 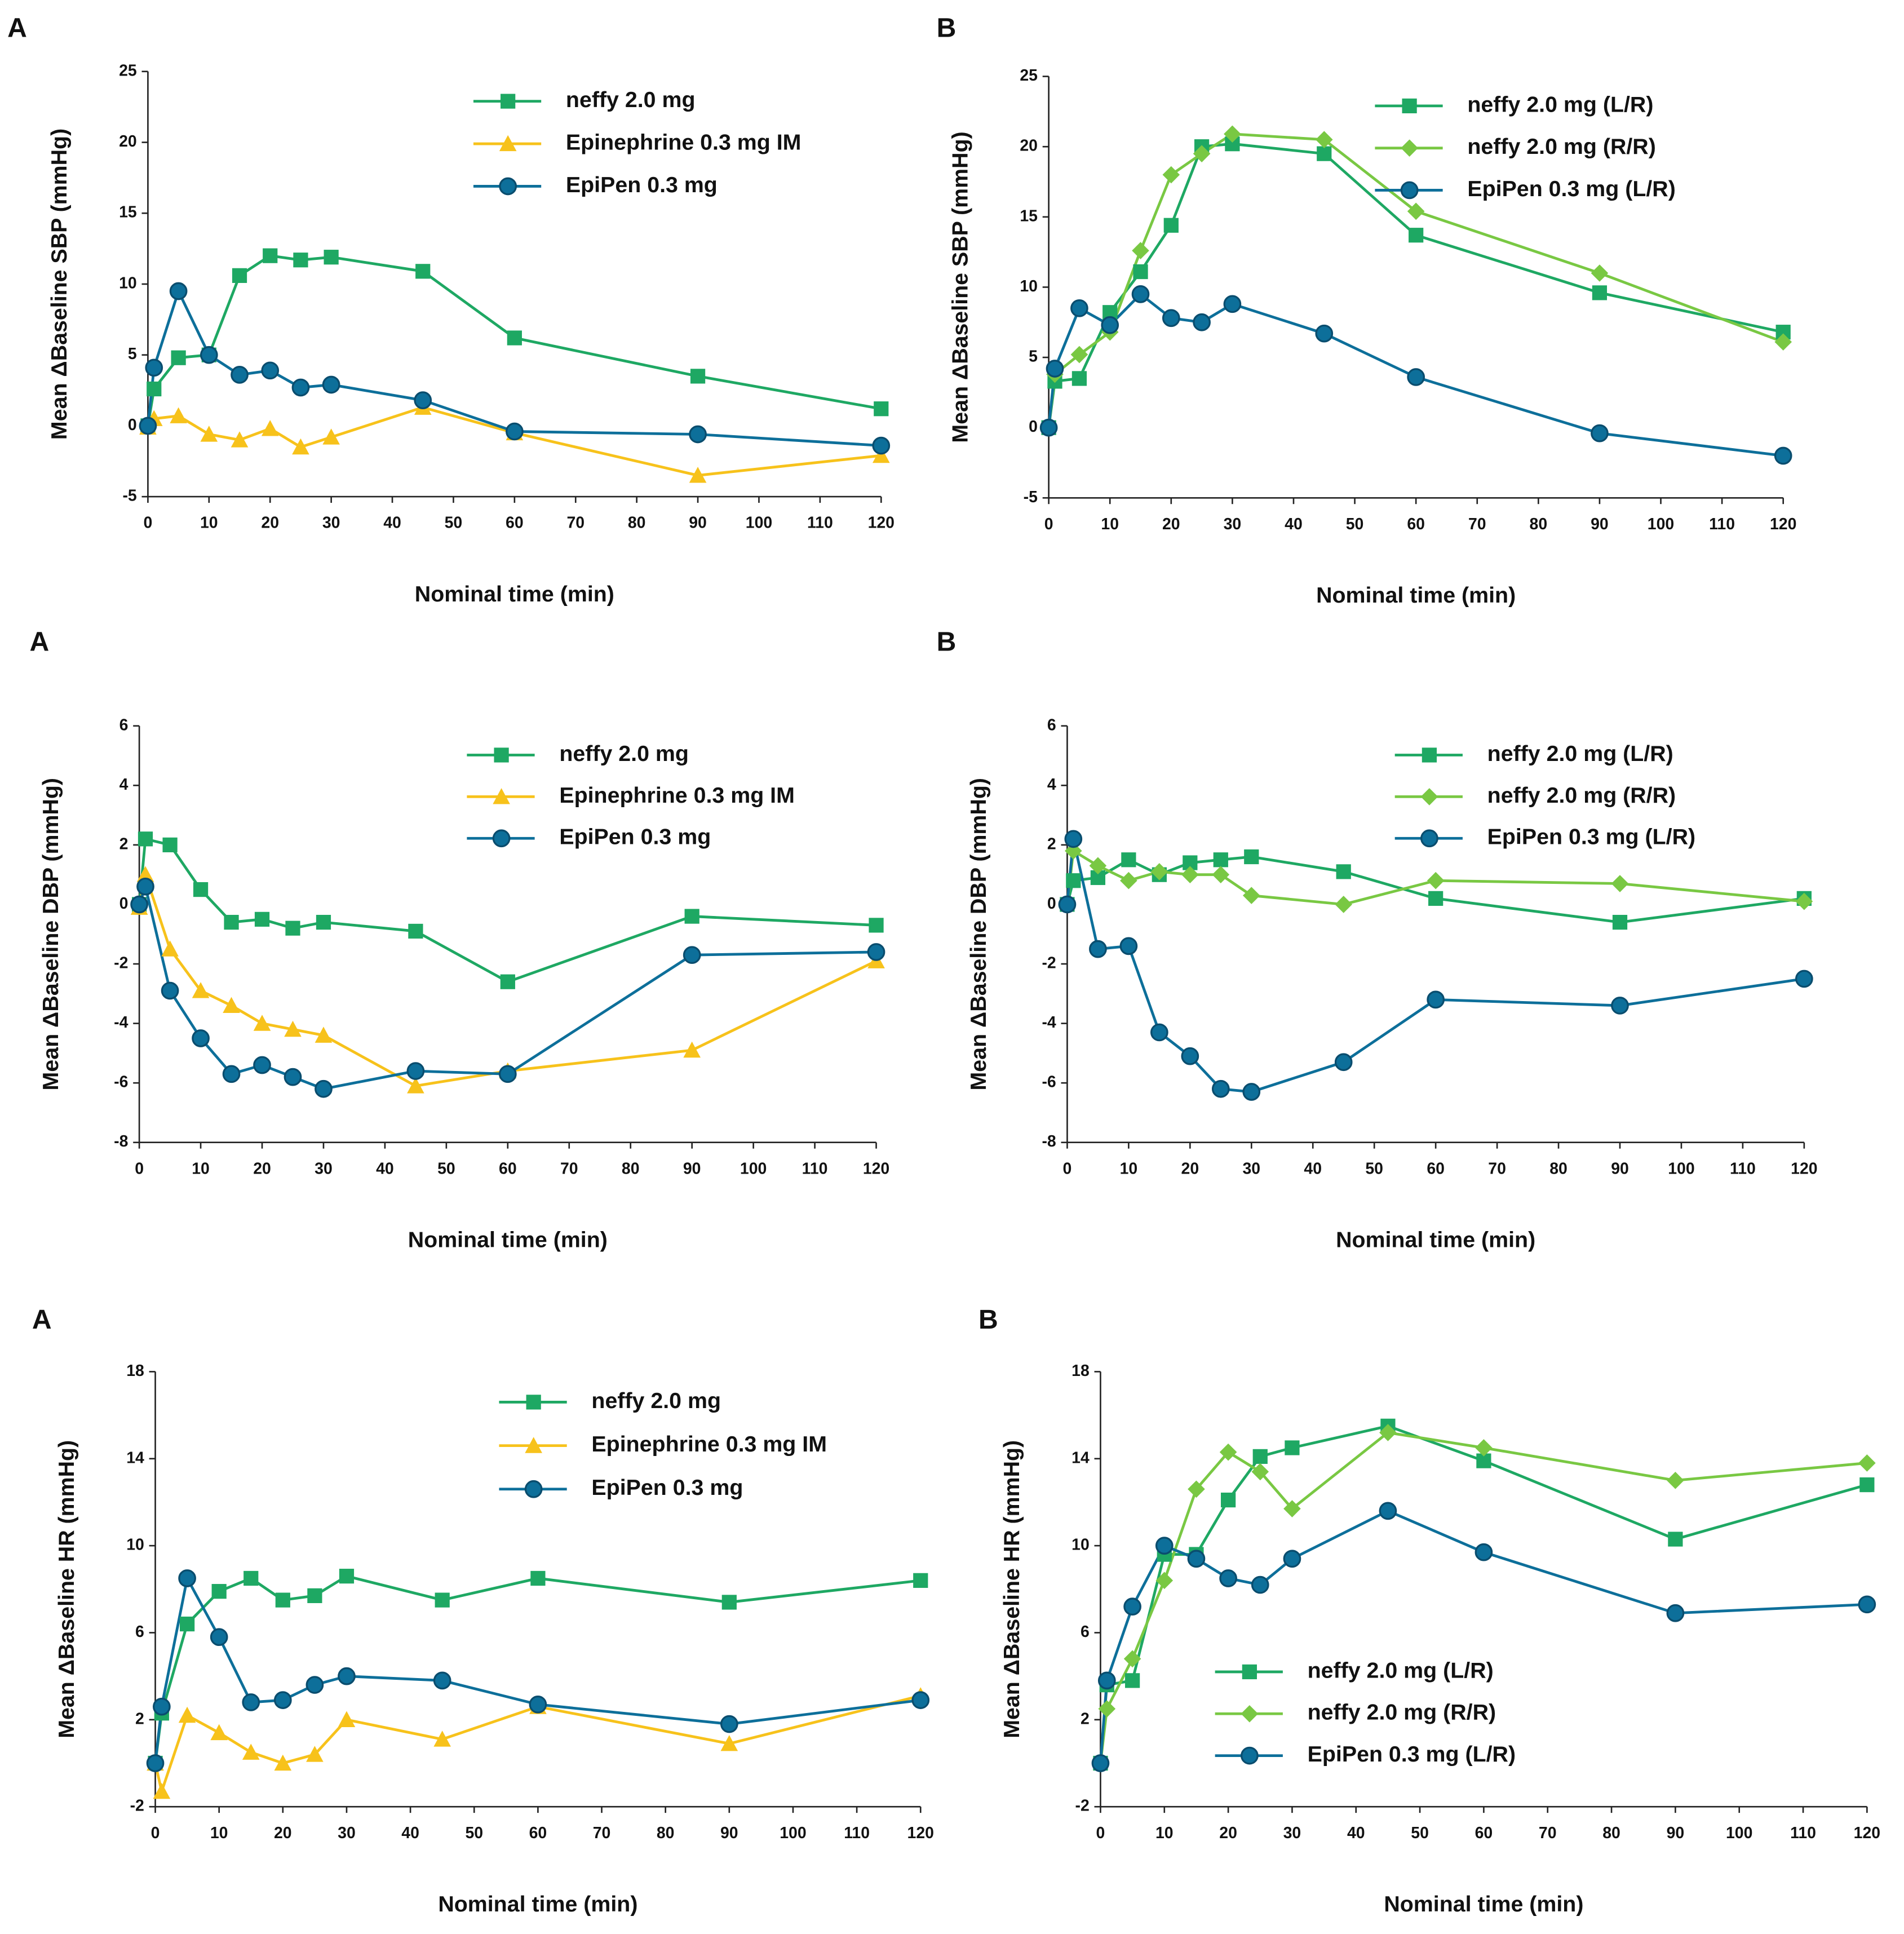 I want to click on legend-label: neffy 2.0 mg, so click(x=631, y=99).